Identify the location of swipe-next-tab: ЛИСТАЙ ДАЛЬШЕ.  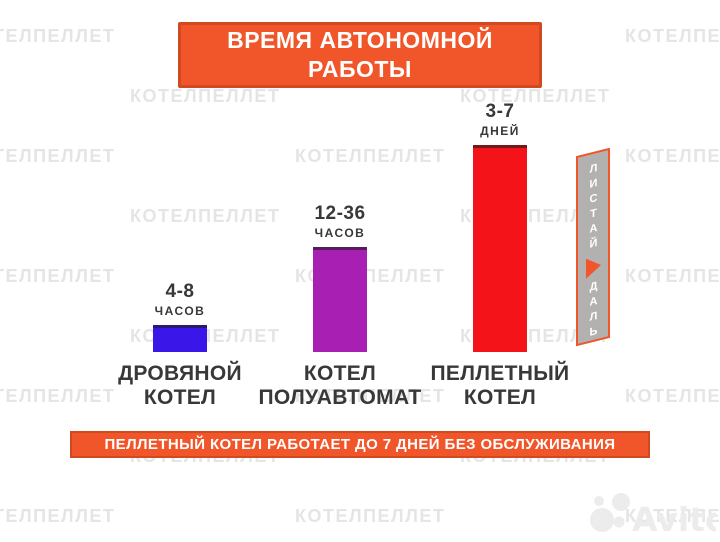
(593, 259).